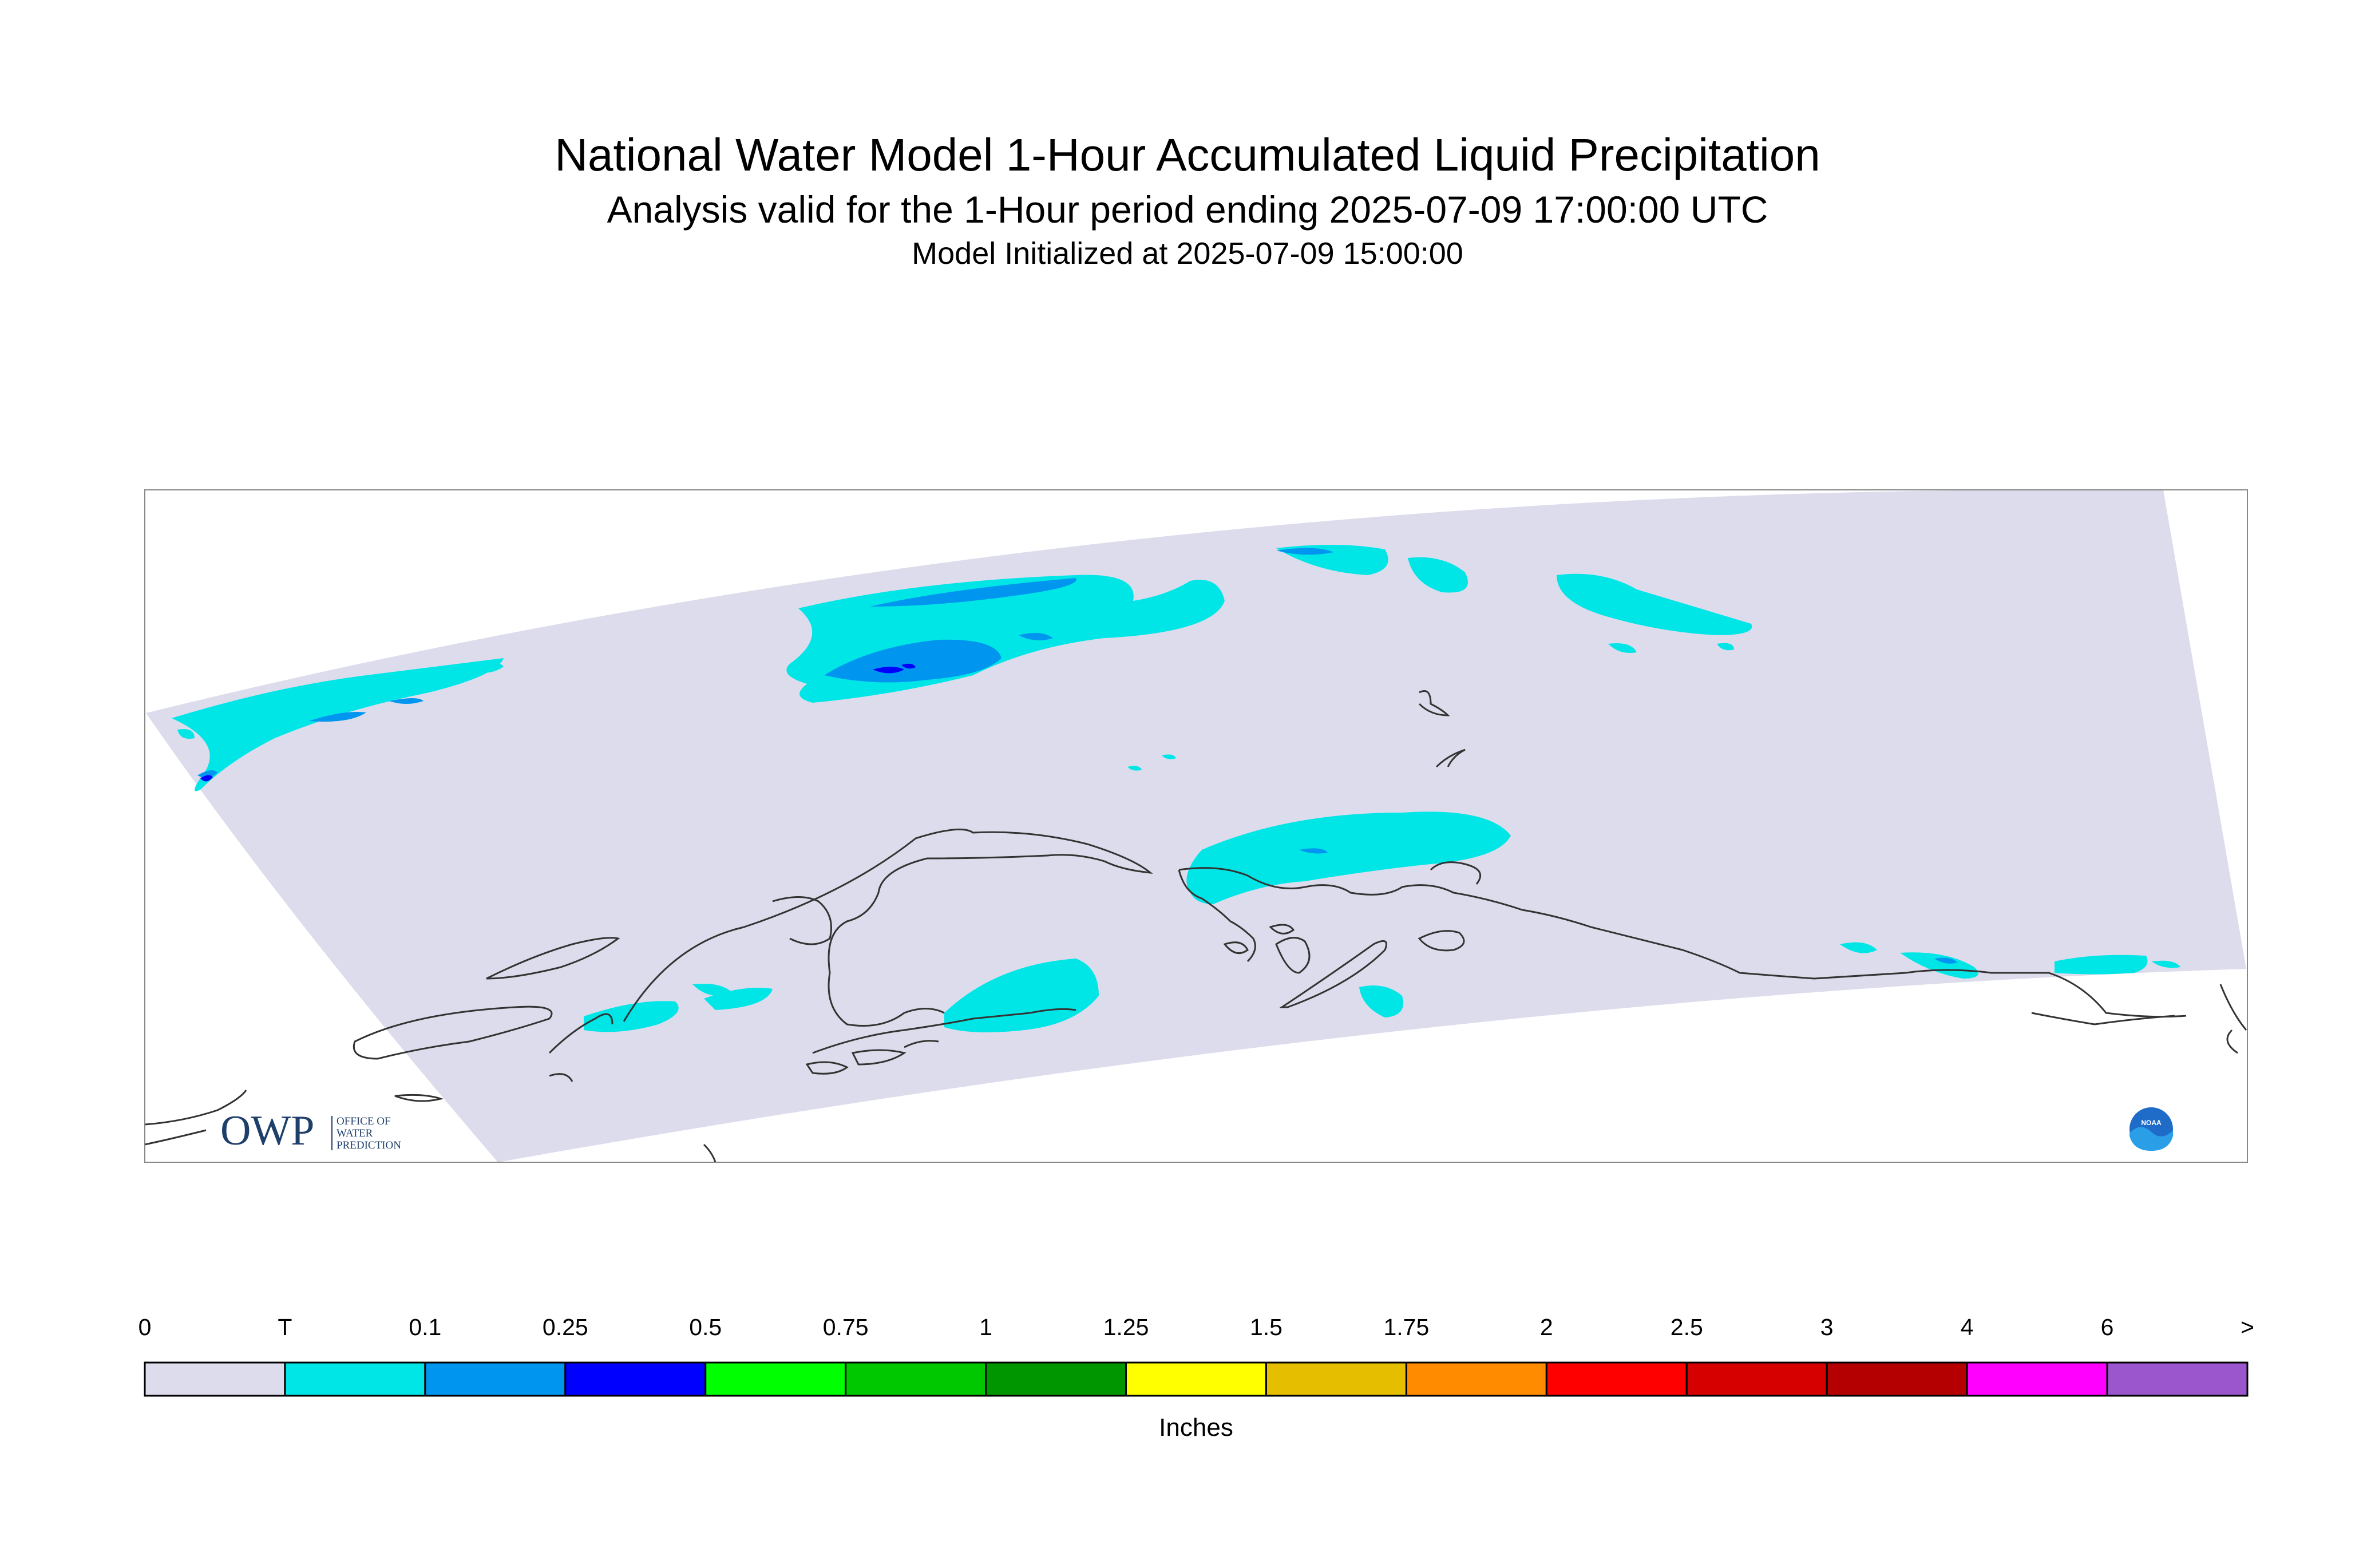 Image resolution: width=2375 pixels, height=1568 pixels. What do you see at coordinates (285, 1327) in the screenshot?
I see `colorbar-tick-label: T` at bounding box center [285, 1327].